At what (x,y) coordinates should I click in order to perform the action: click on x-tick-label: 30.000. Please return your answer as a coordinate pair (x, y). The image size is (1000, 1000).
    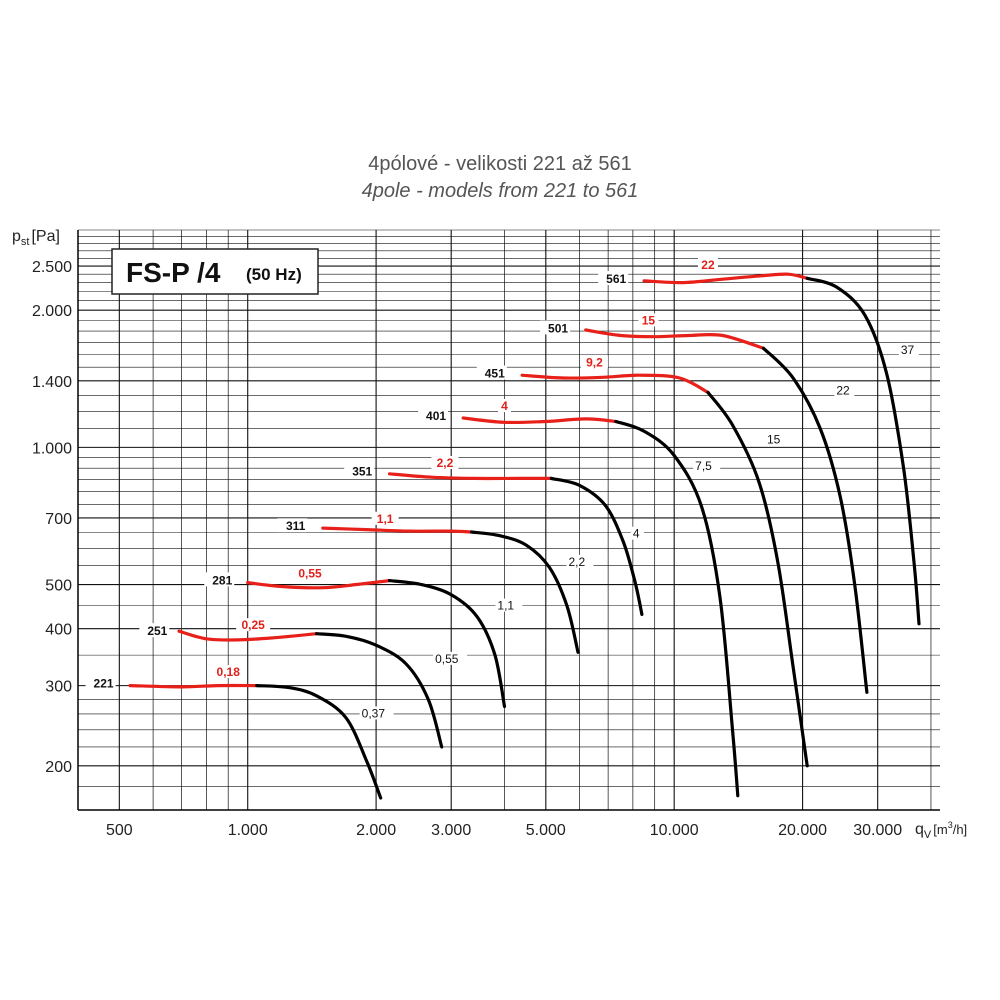
    Looking at the image, I should click on (877, 830).